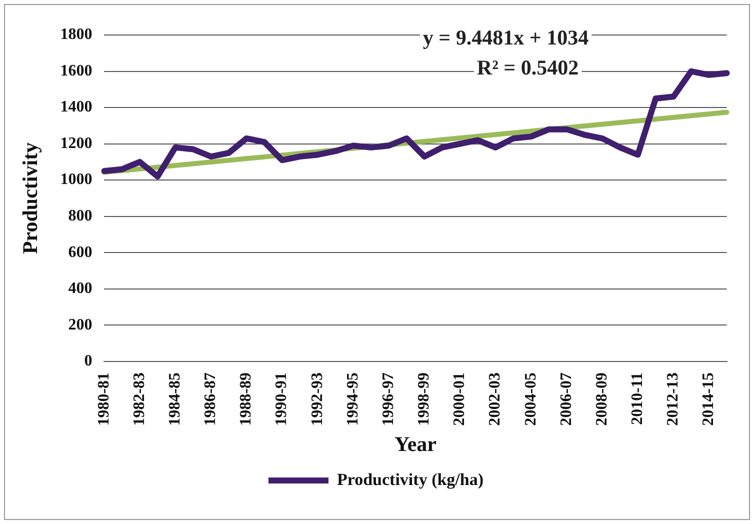 This screenshot has width=754, height=524. I want to click on x-tick-label: 2002-03, so click(495, 399).